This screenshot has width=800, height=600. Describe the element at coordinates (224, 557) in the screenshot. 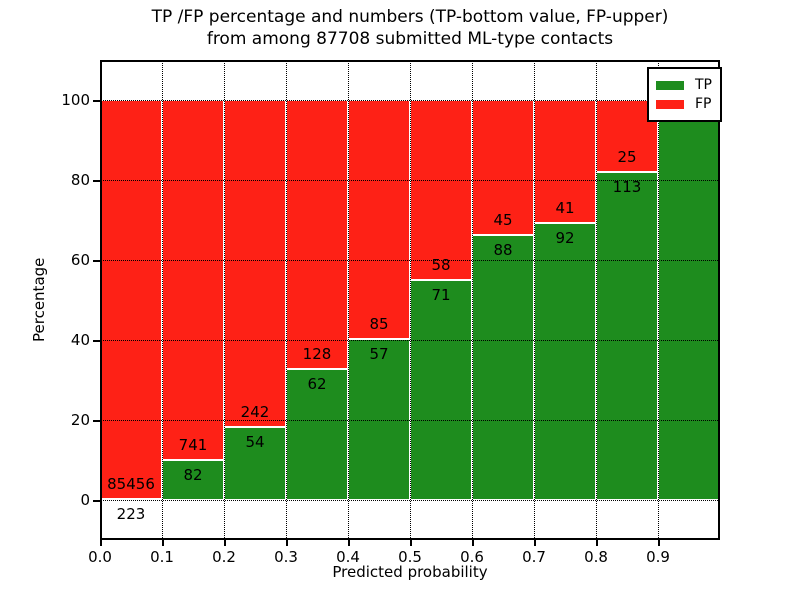

I see `x-tick-label: 0.2` at that location.